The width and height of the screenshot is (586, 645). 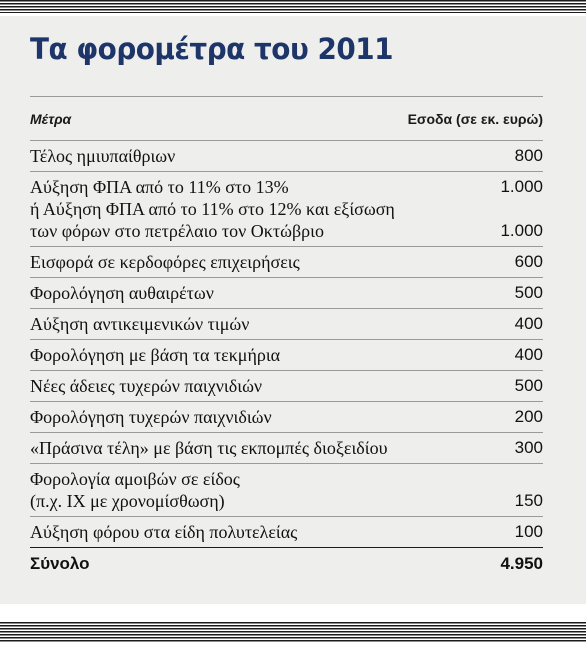 I want to click on table-row: Τέλος ημιυπαίθριων 800, so click(x=286, y=155).